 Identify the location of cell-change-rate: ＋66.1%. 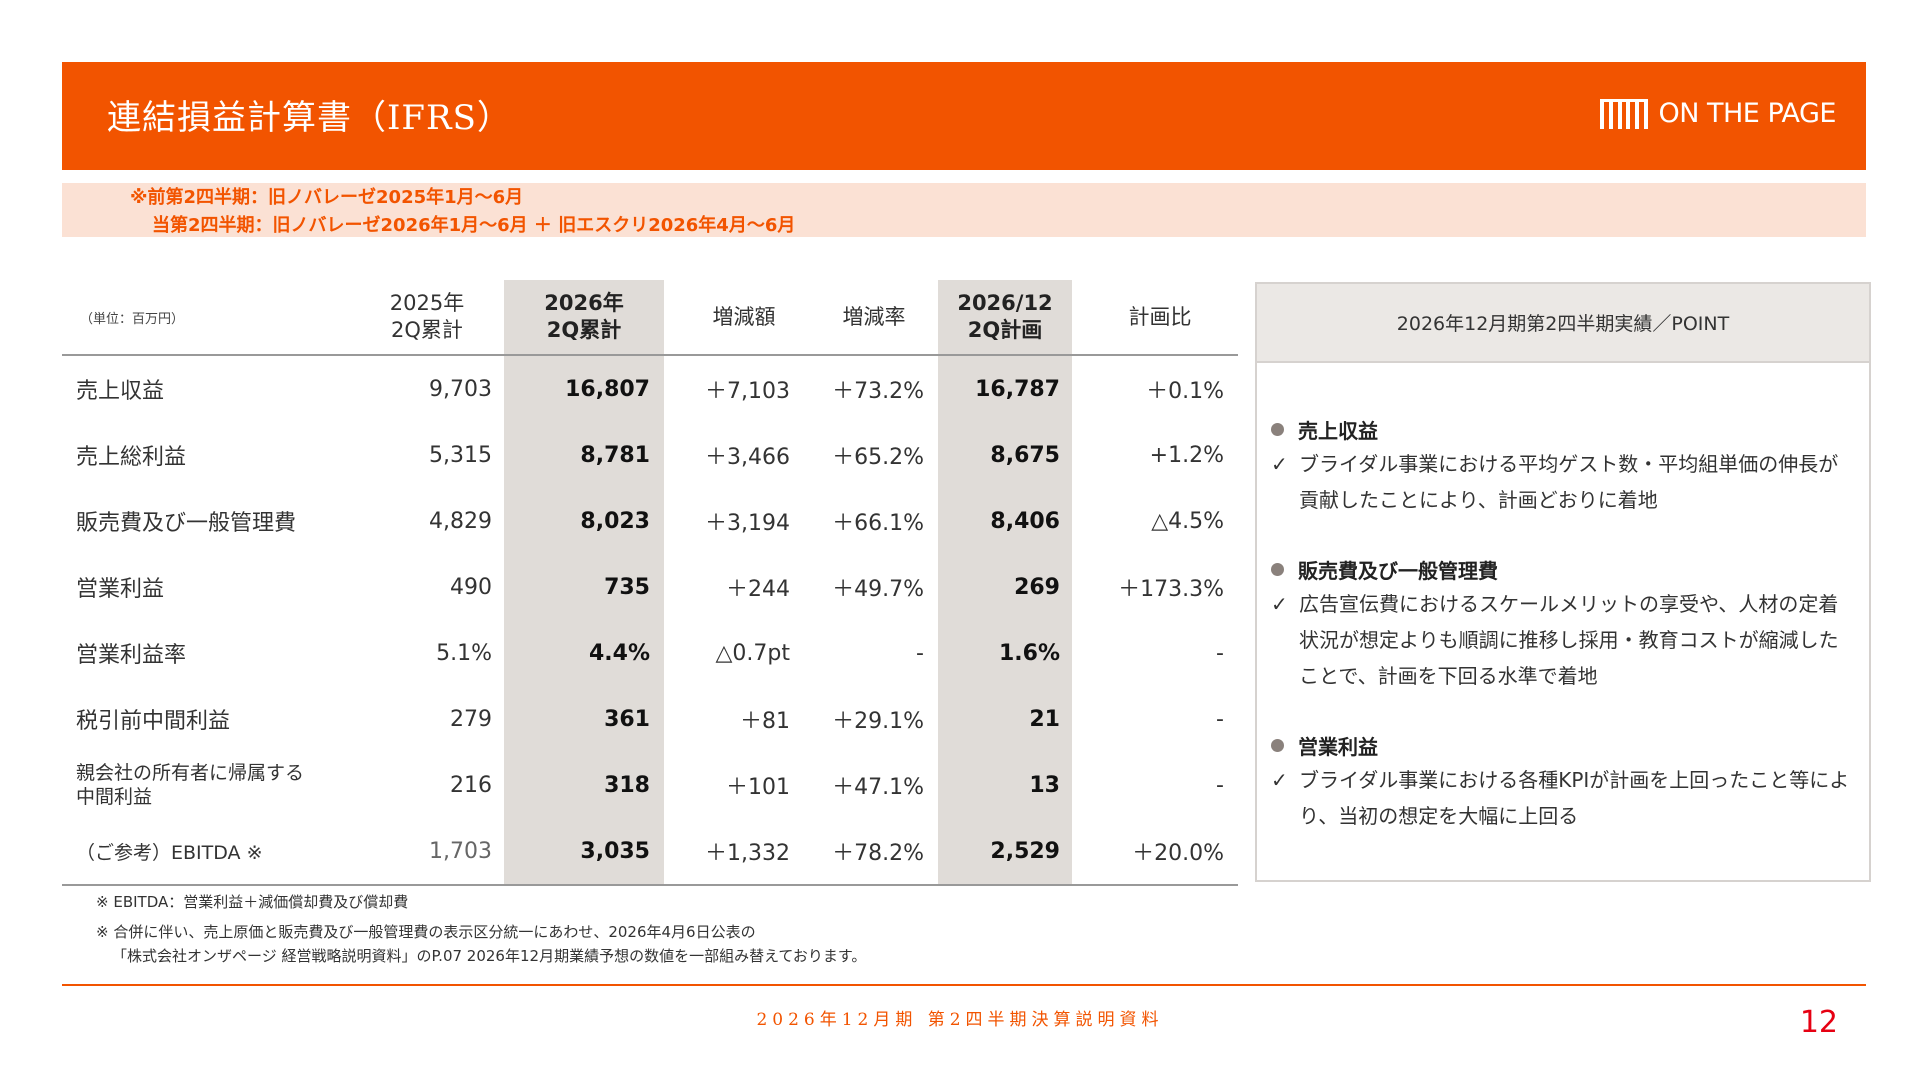
(878, 523).